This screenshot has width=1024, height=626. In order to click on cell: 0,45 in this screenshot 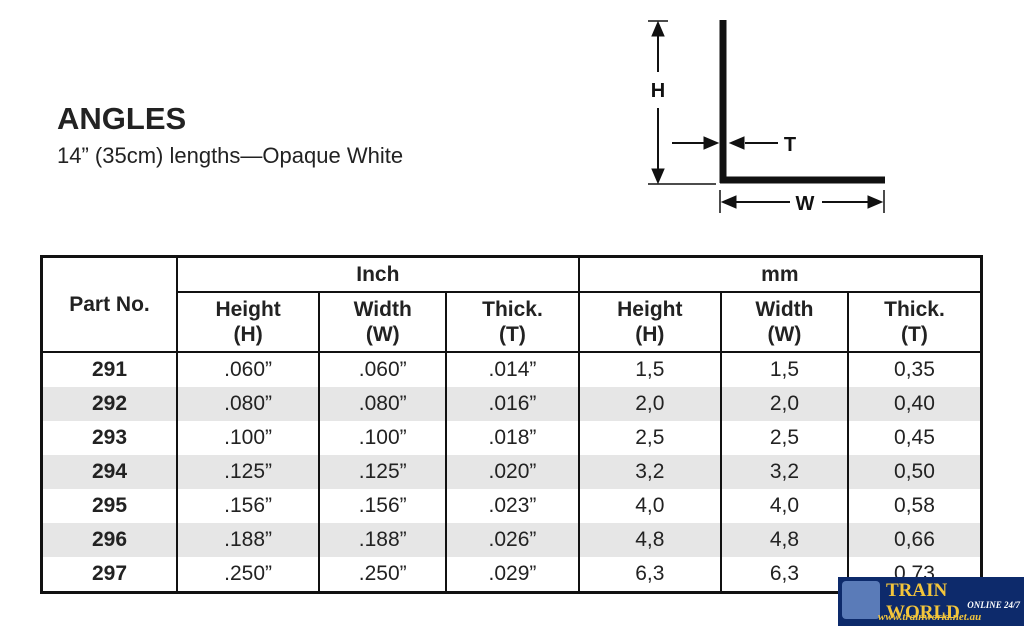, I will do `click(914, 438)`.